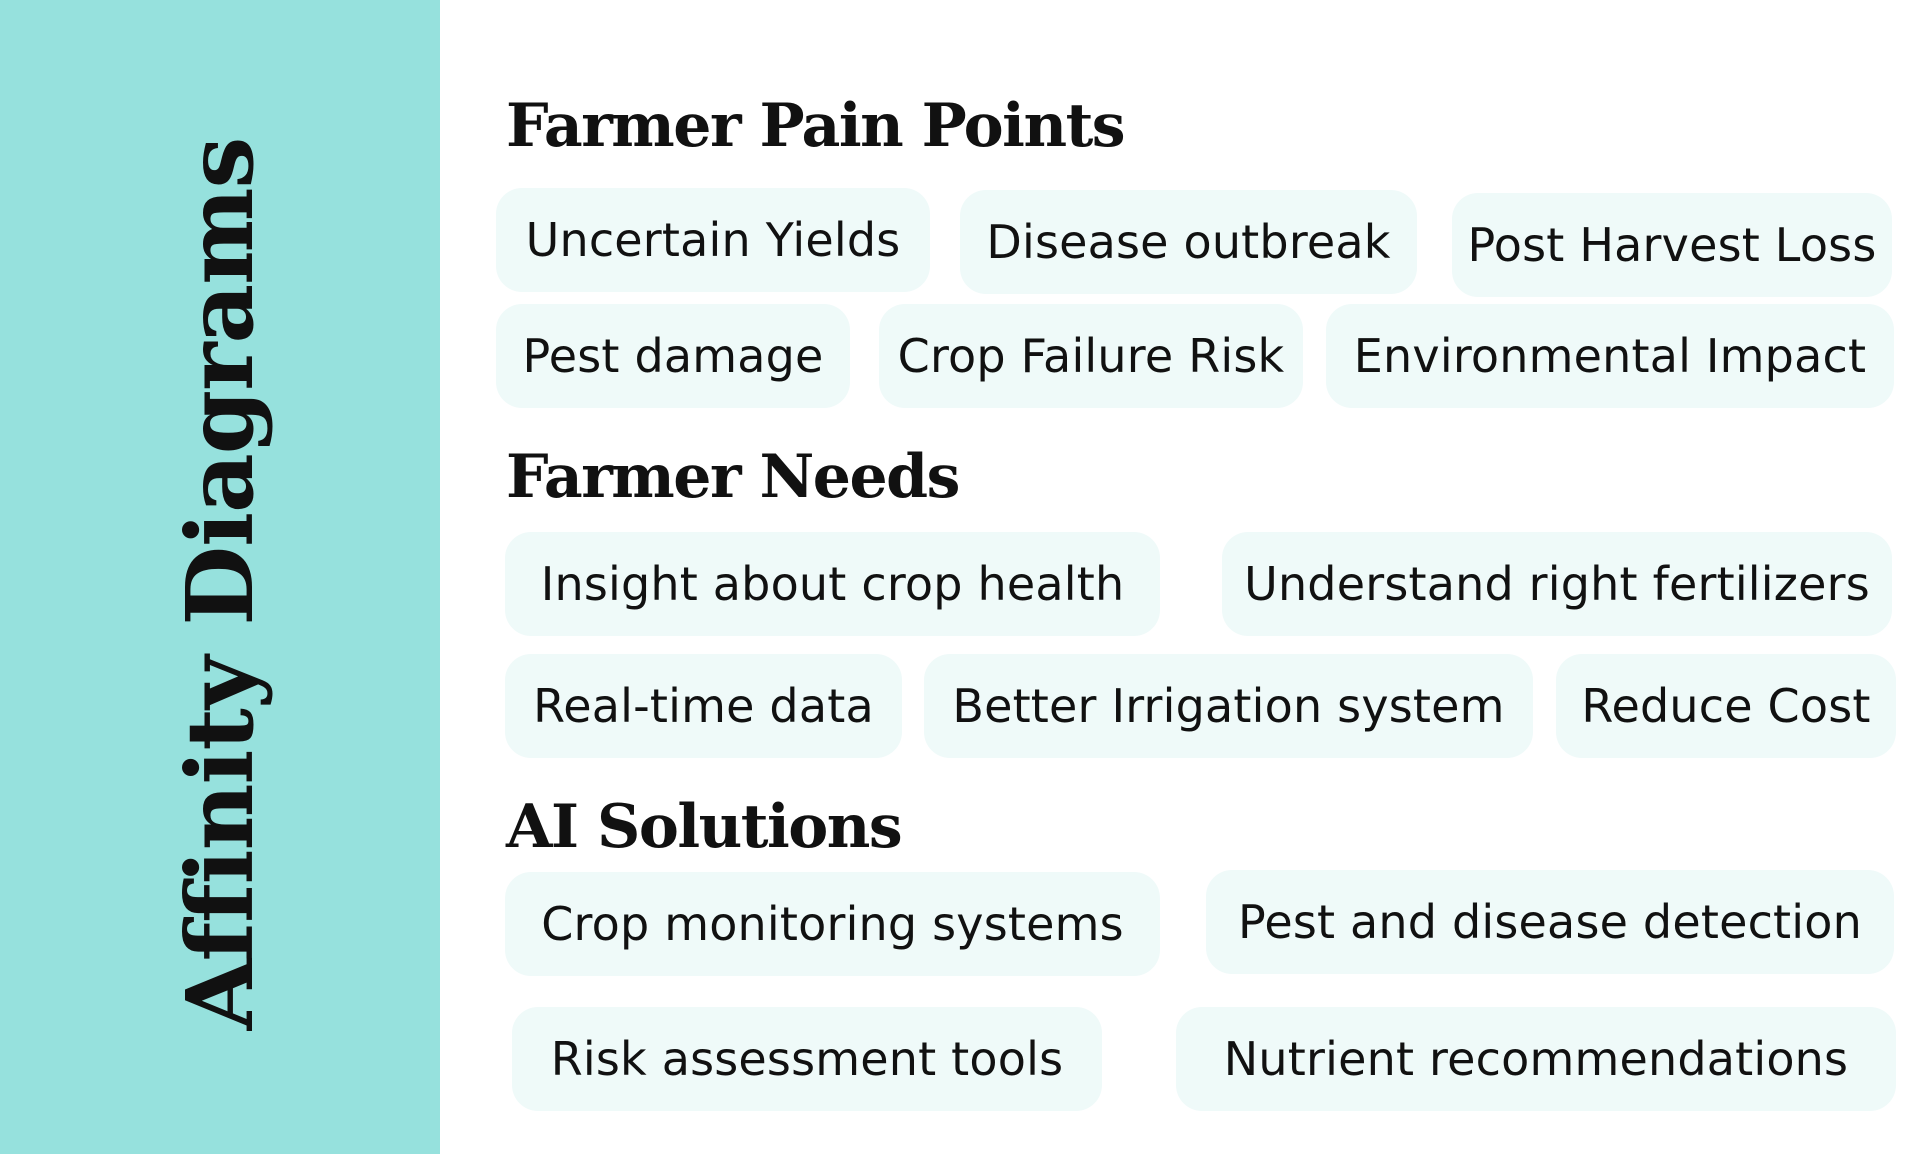  I want to click on sticky-note: Pest damage, so click(673, 356).